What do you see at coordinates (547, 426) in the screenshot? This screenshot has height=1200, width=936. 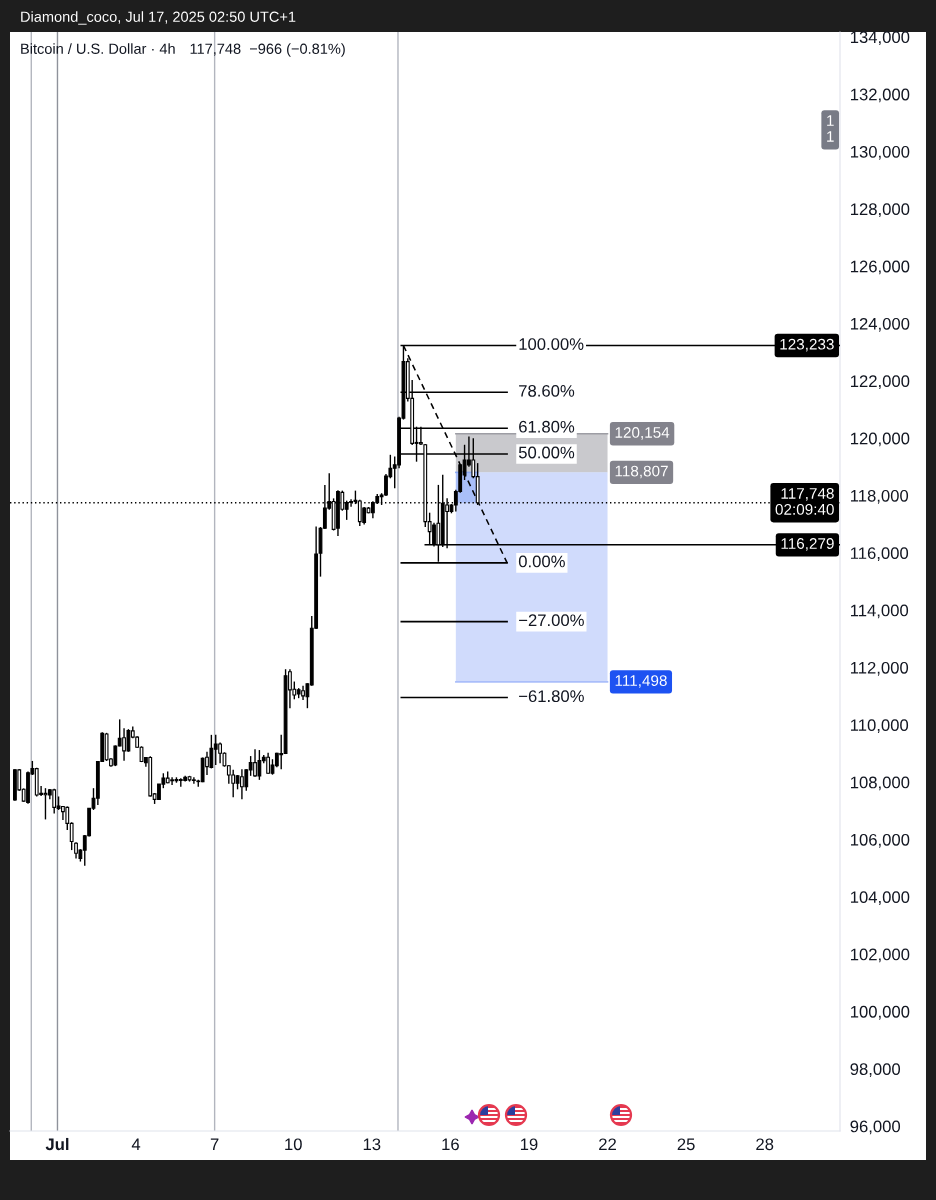 I see `annotation: 61.80%` at bounding box center [547, 426].